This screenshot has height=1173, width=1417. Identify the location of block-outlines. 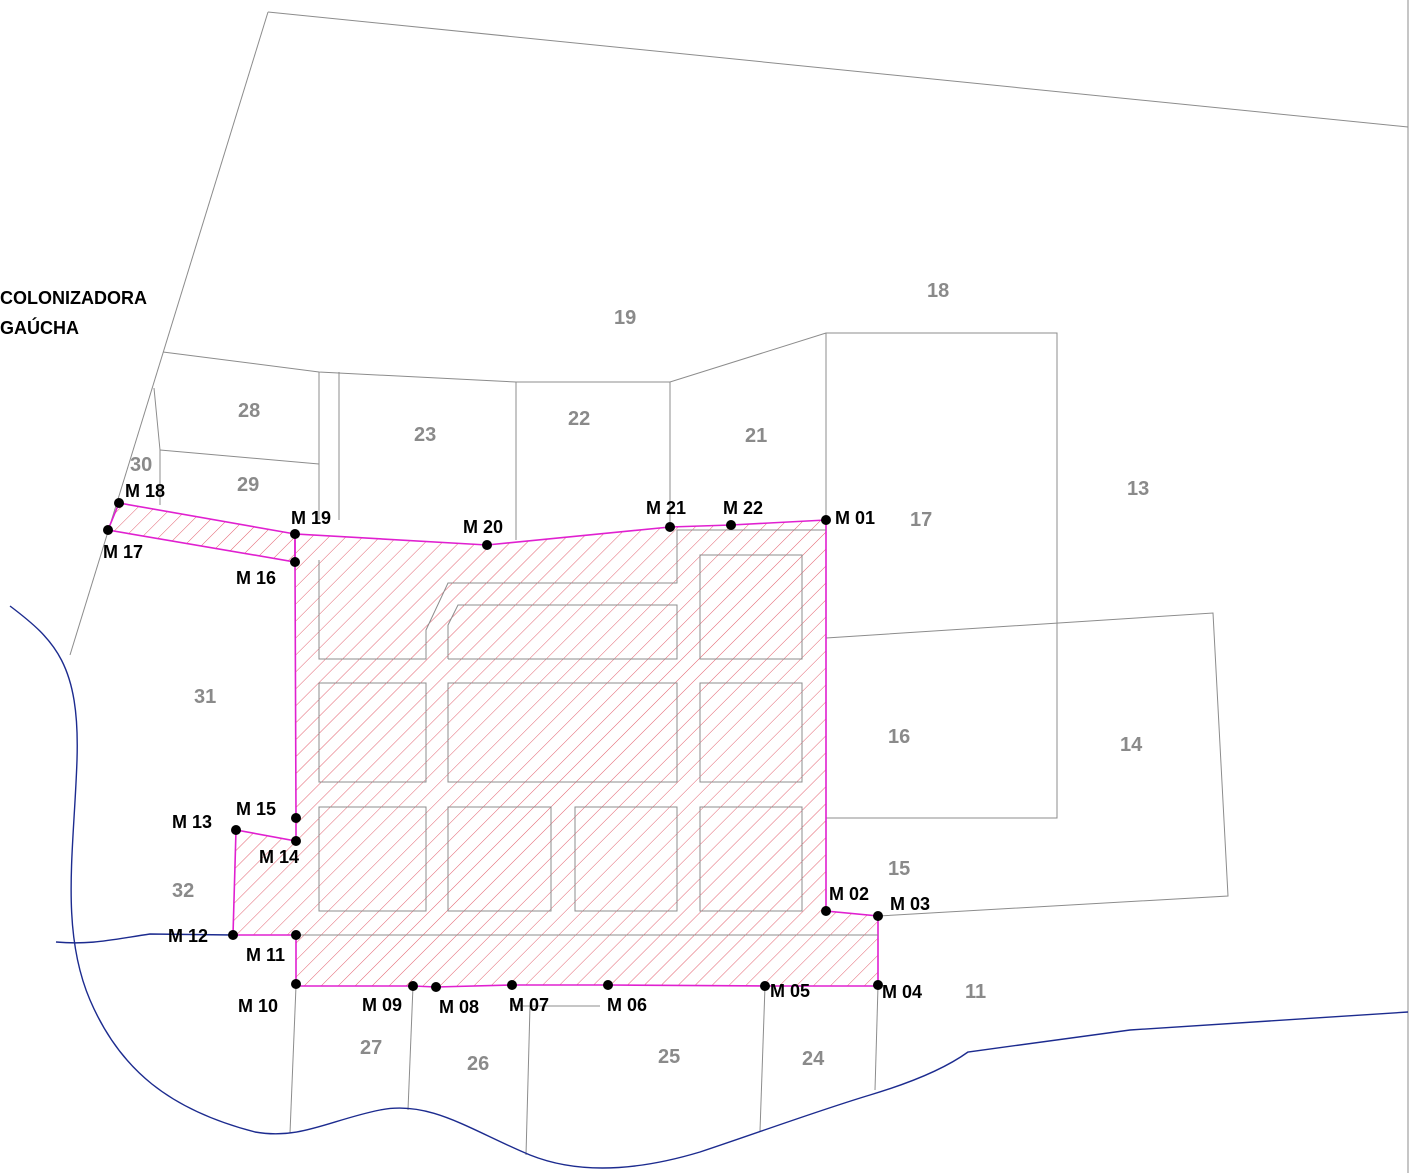
(587, 732).